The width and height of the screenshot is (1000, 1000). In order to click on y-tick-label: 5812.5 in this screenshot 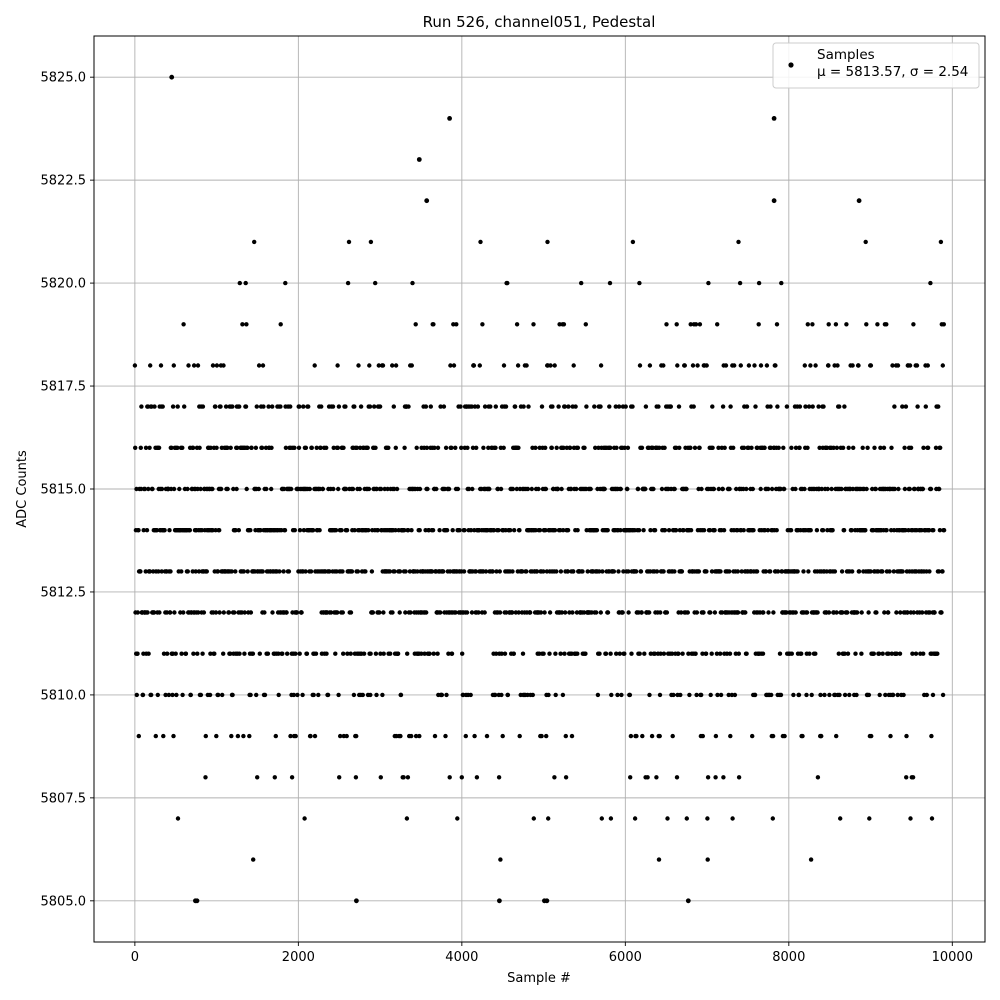, I will do `click(64, 592)`.